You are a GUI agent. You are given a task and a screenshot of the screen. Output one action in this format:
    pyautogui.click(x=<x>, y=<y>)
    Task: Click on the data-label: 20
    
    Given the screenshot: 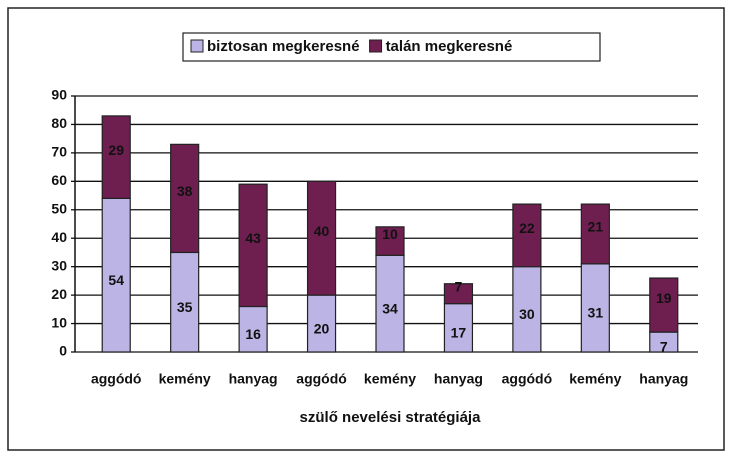 What is the action you would take?
    pyautogui.click(x=322, y=328)
    